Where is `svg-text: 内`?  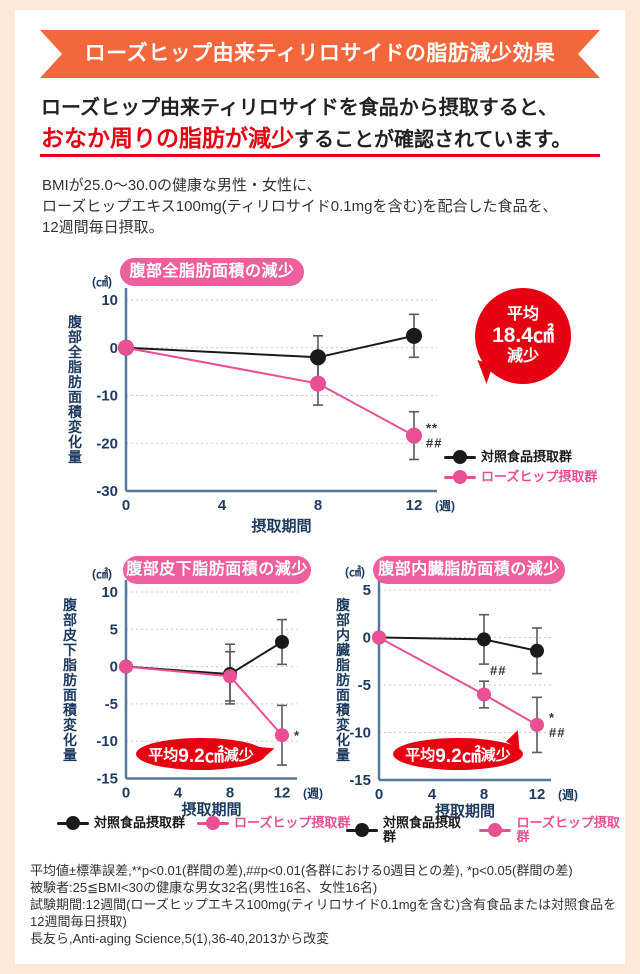 svg-text: 内 is located at coordinates (343, 635).